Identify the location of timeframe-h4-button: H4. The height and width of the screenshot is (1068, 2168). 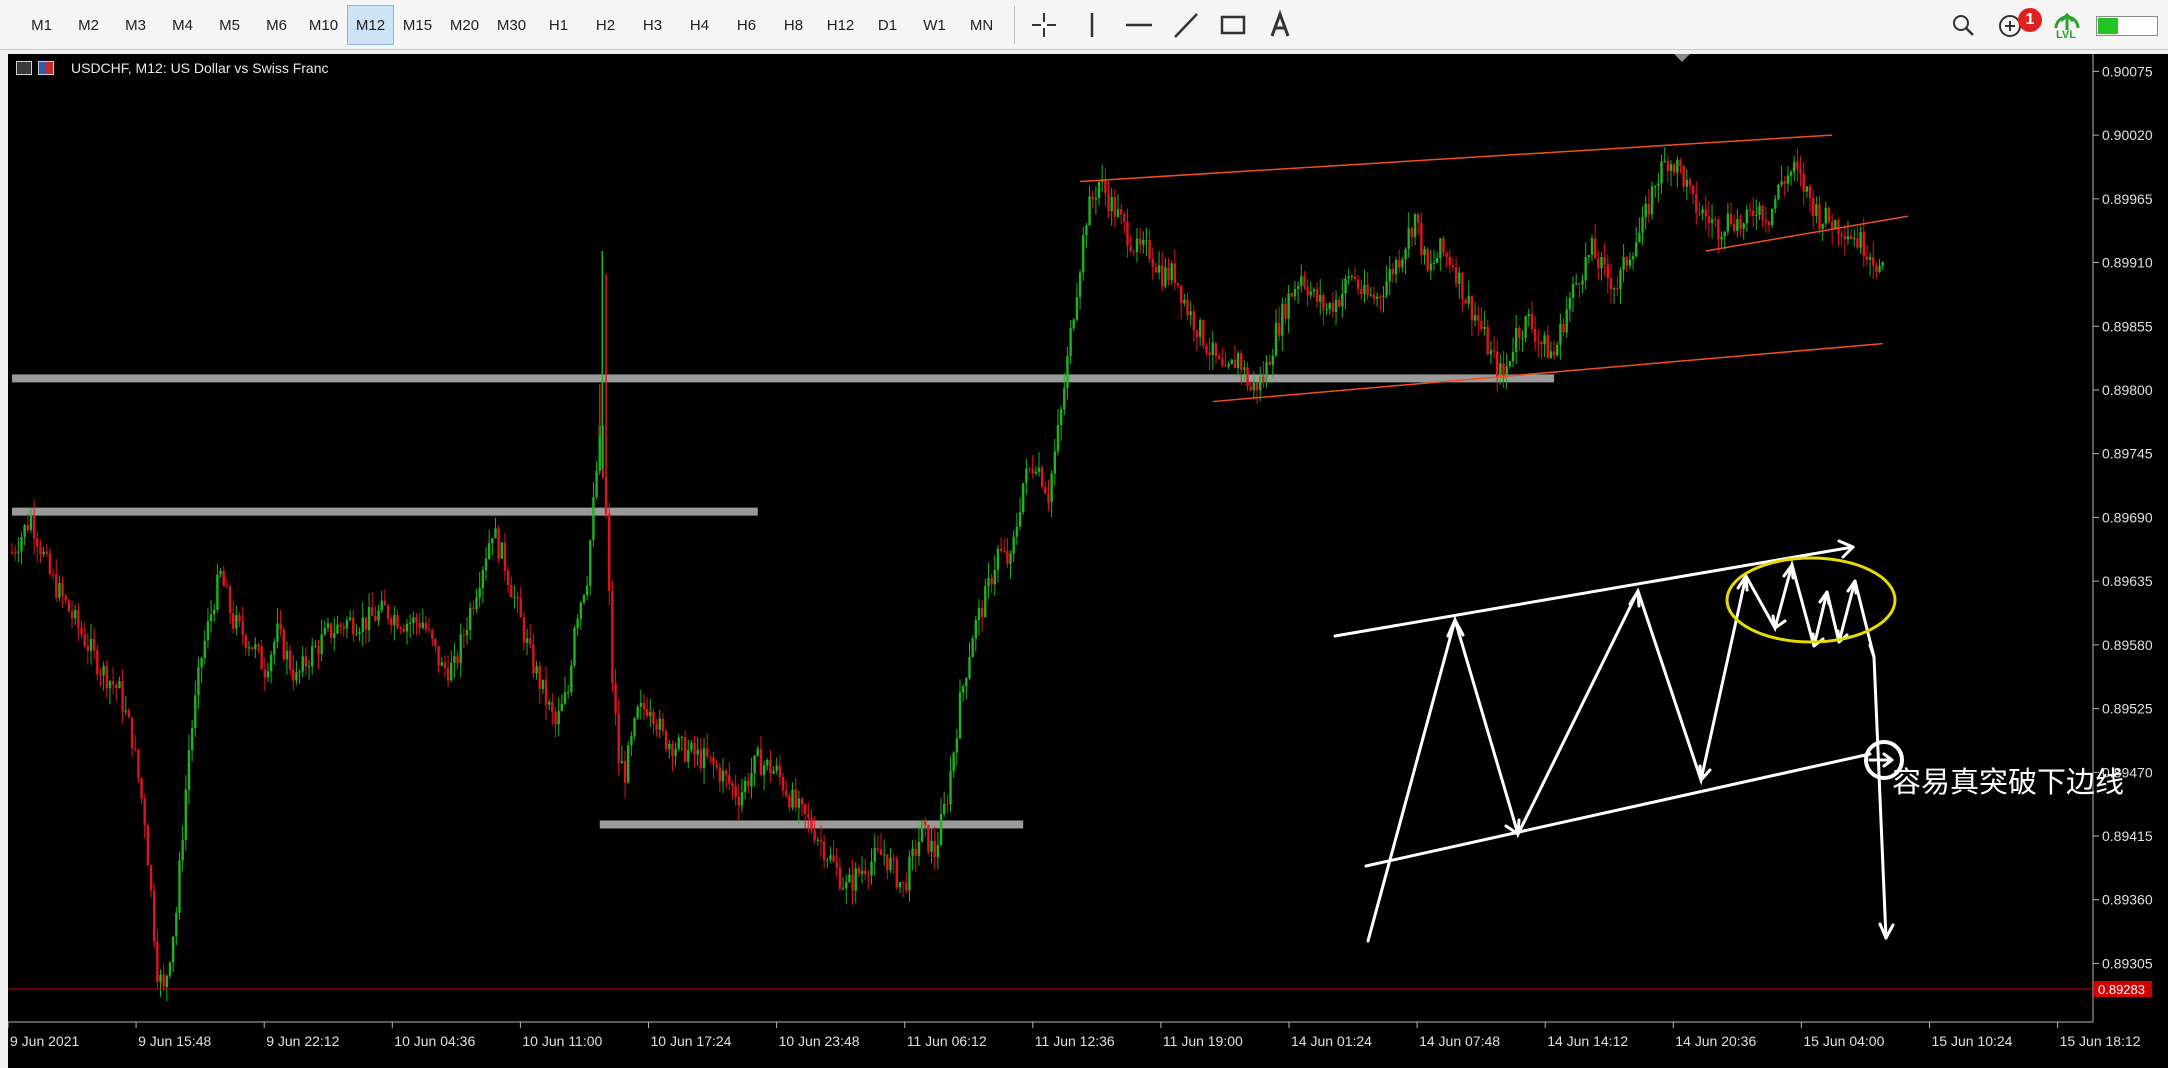
(699, 25).